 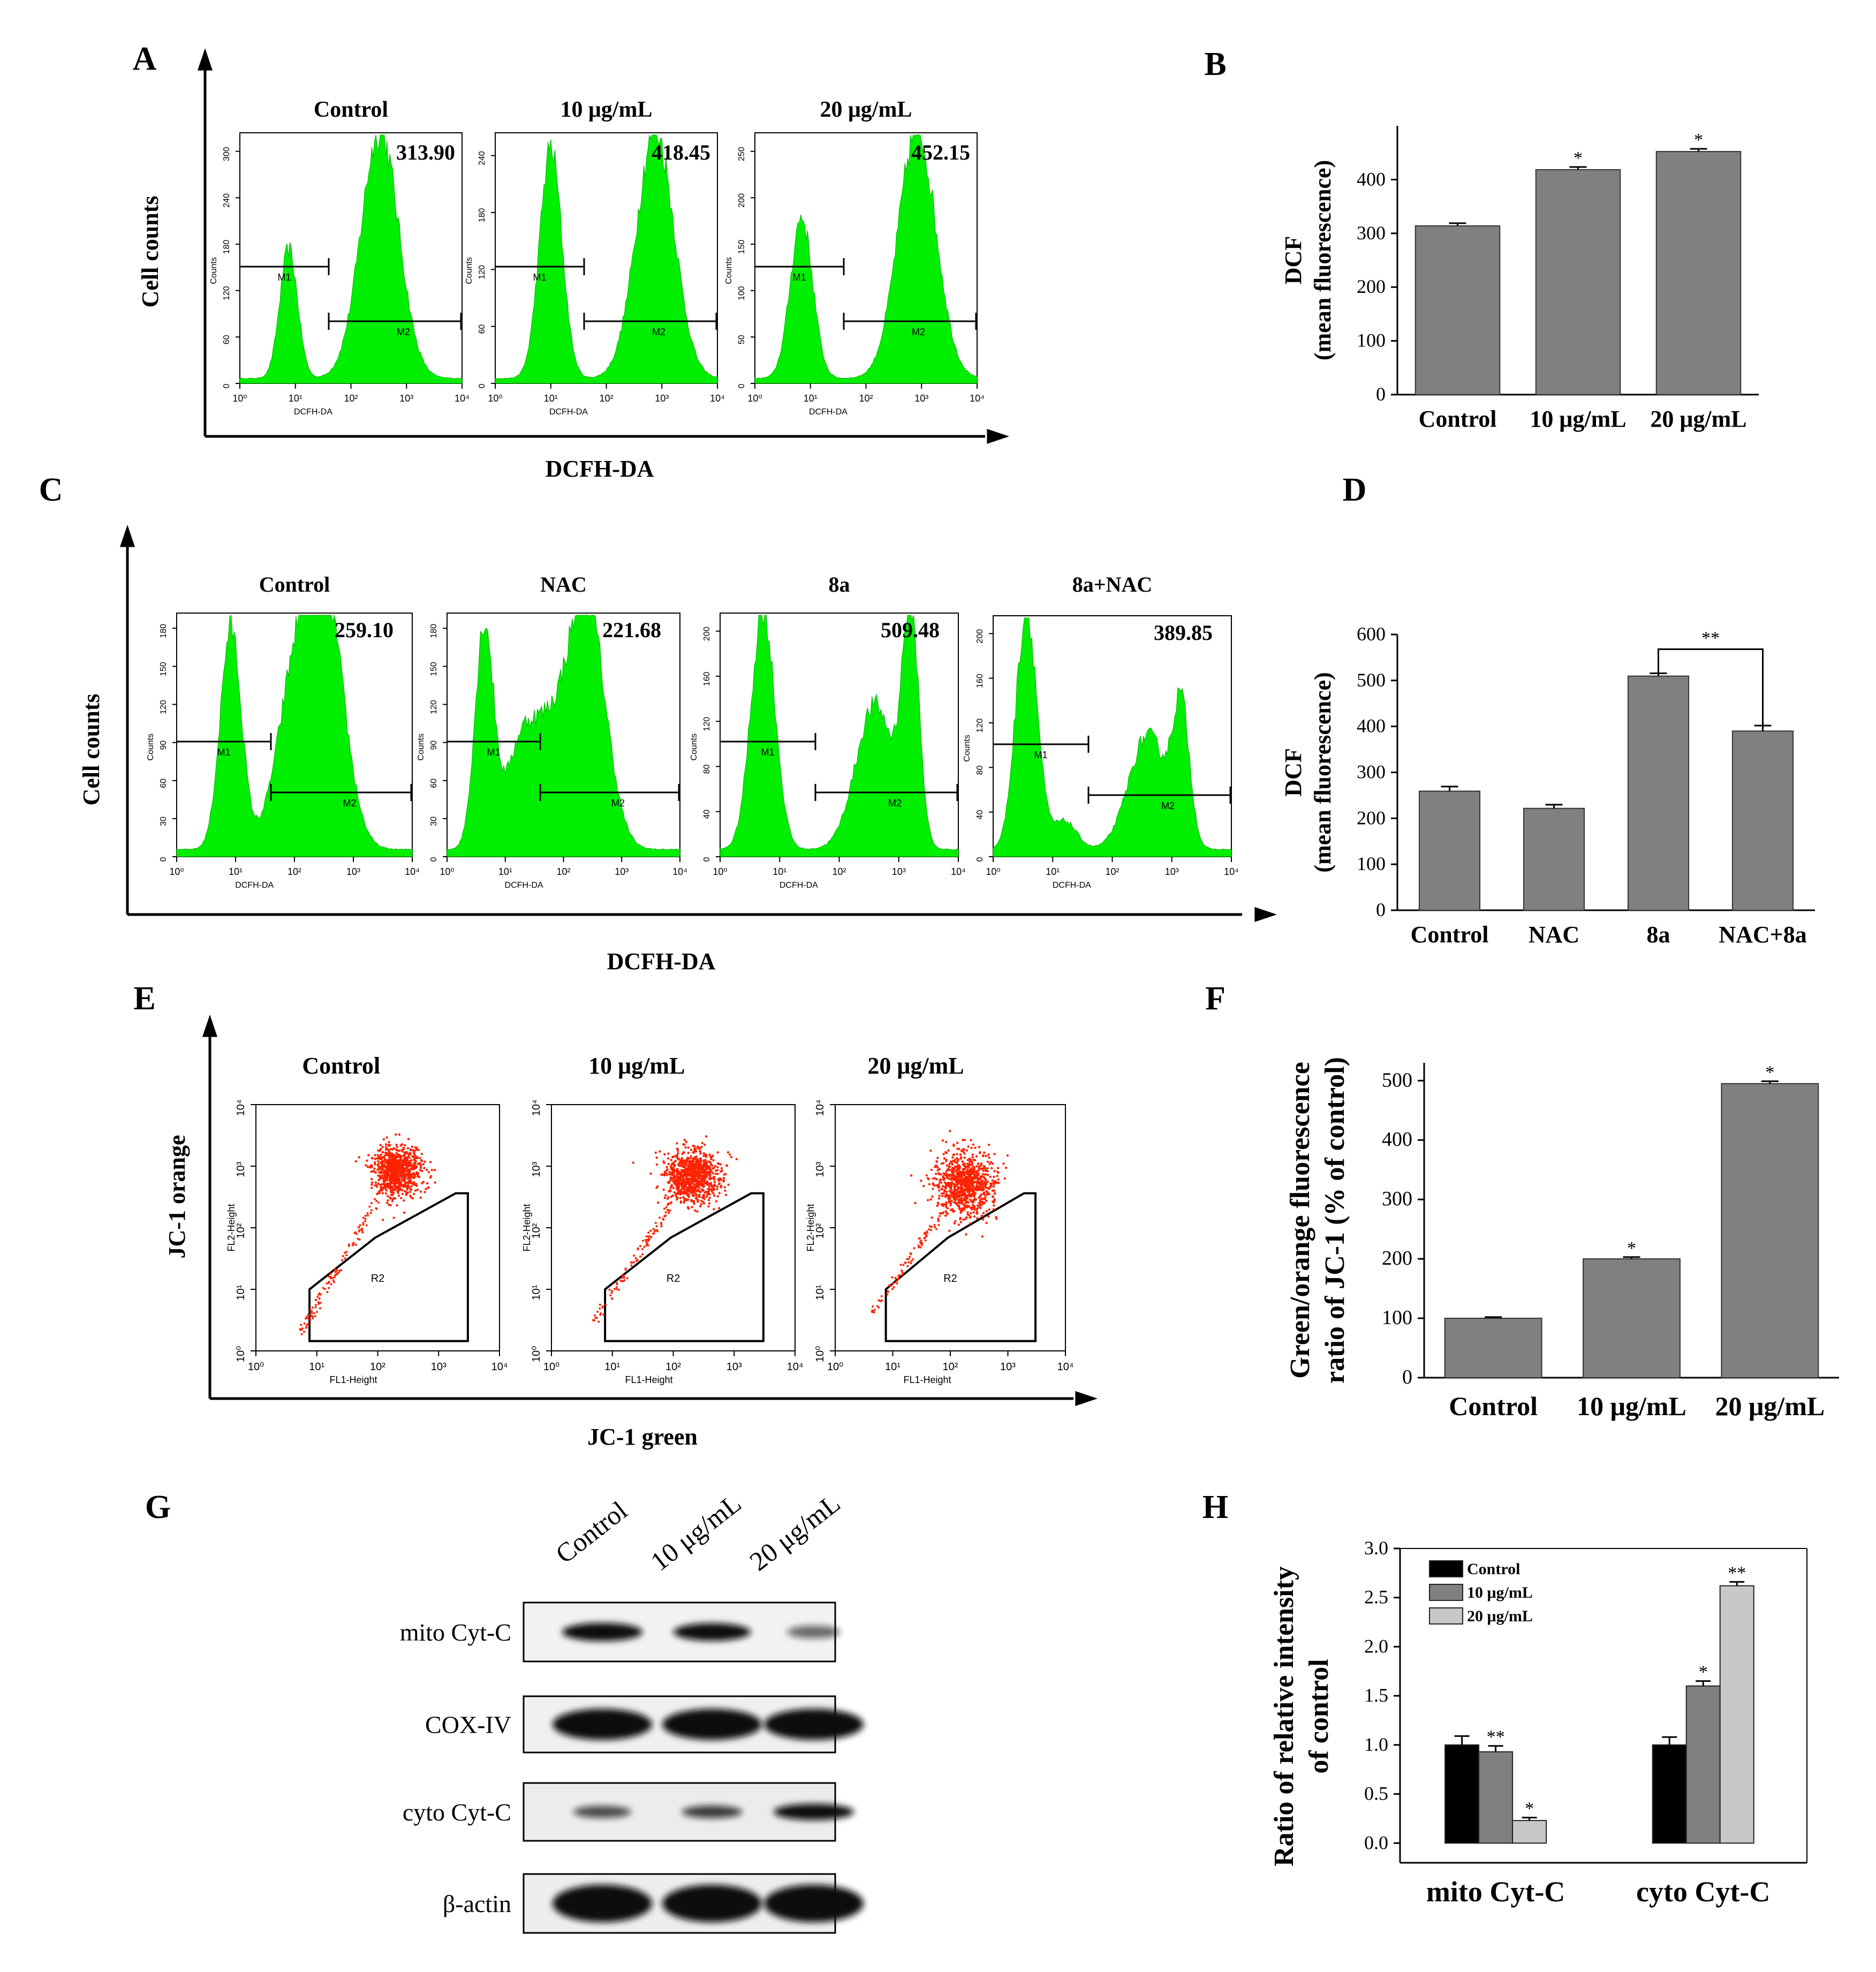 I want to click on arrow-head-up, so click(x=205, y=60).